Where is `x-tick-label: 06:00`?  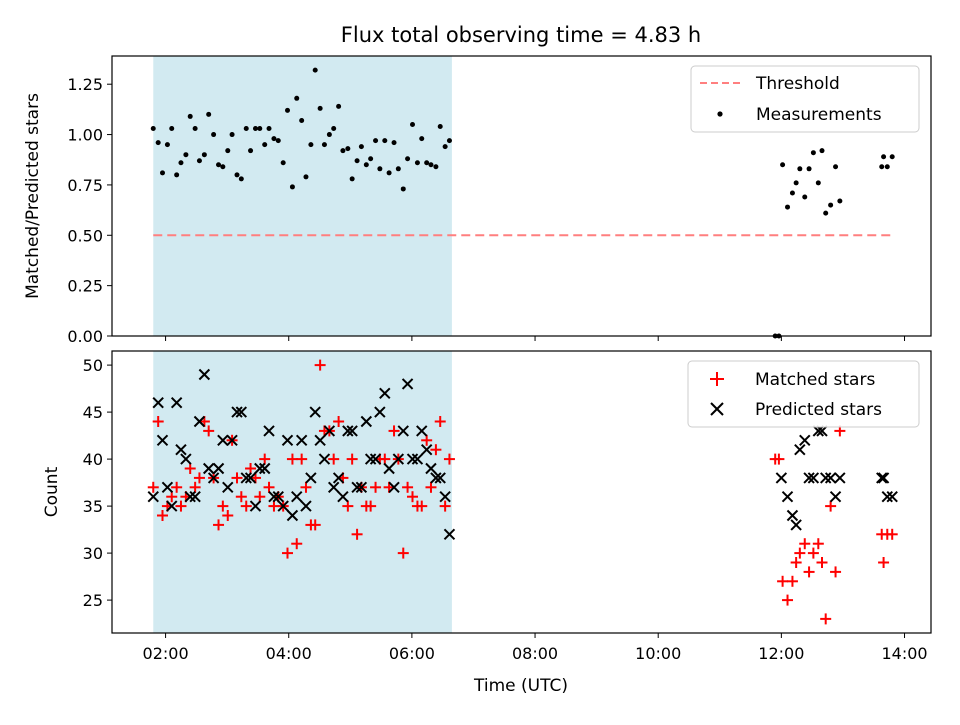
x-tick-label: 06:00 is located at coordinates (412, 653).